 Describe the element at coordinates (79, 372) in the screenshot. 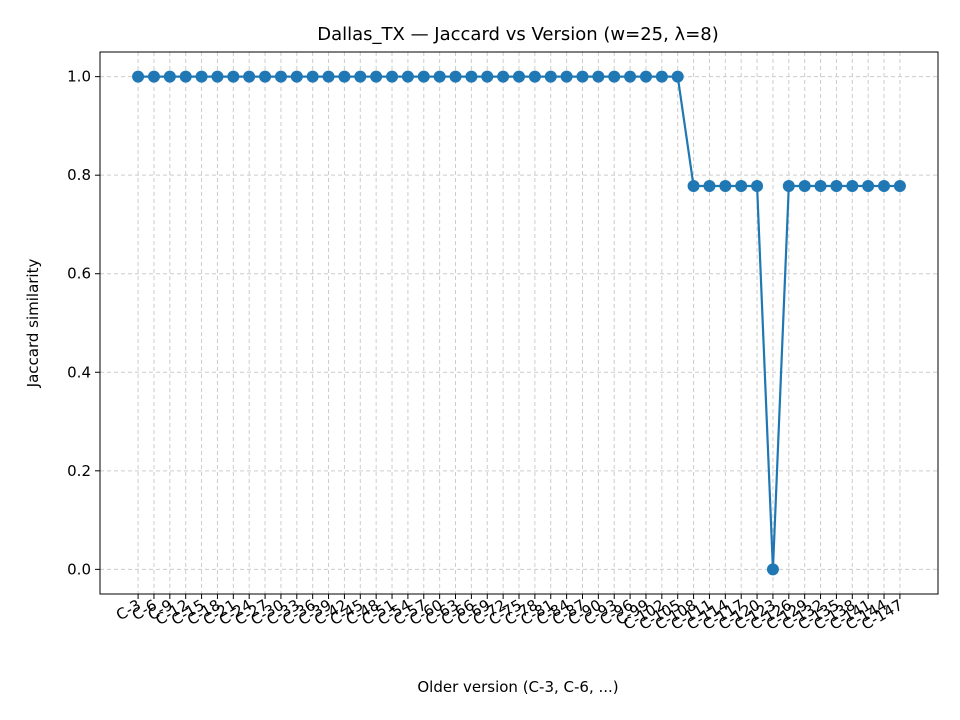

I see `y-tick-label: 0.4` at that location.